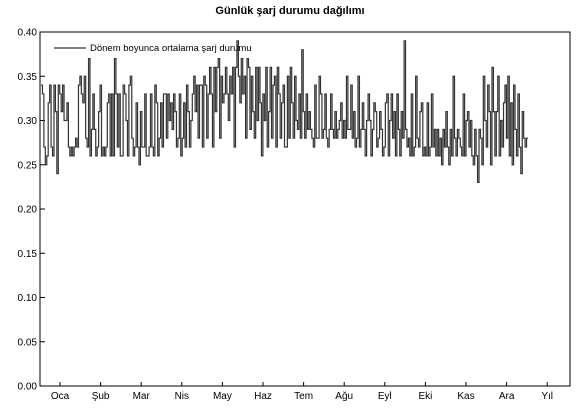 This screenshot has width=580, height=412. Describe the element at coordinates (28, 77) in the screenshot. I see `y-tick-label: 0.35` at that location.